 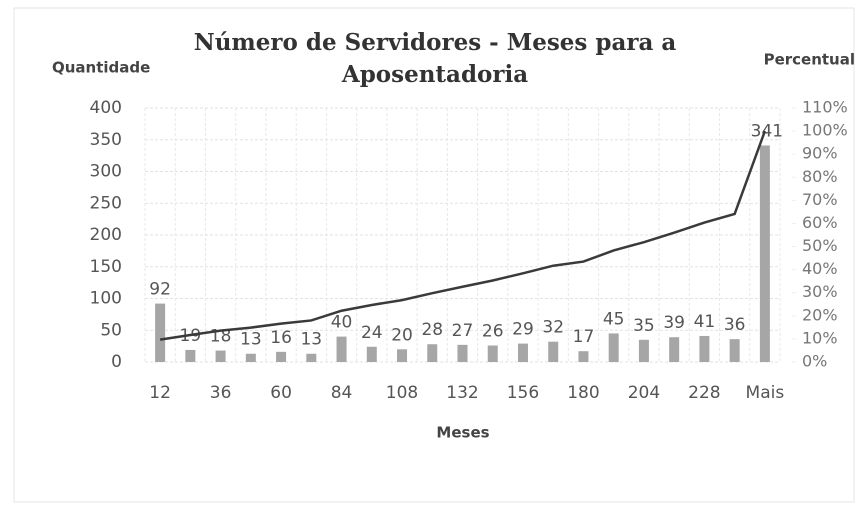 What do you see at coordinates (493, 331) in the screenshot?
I see `data-label: 26` at bounding box center [493, 331].